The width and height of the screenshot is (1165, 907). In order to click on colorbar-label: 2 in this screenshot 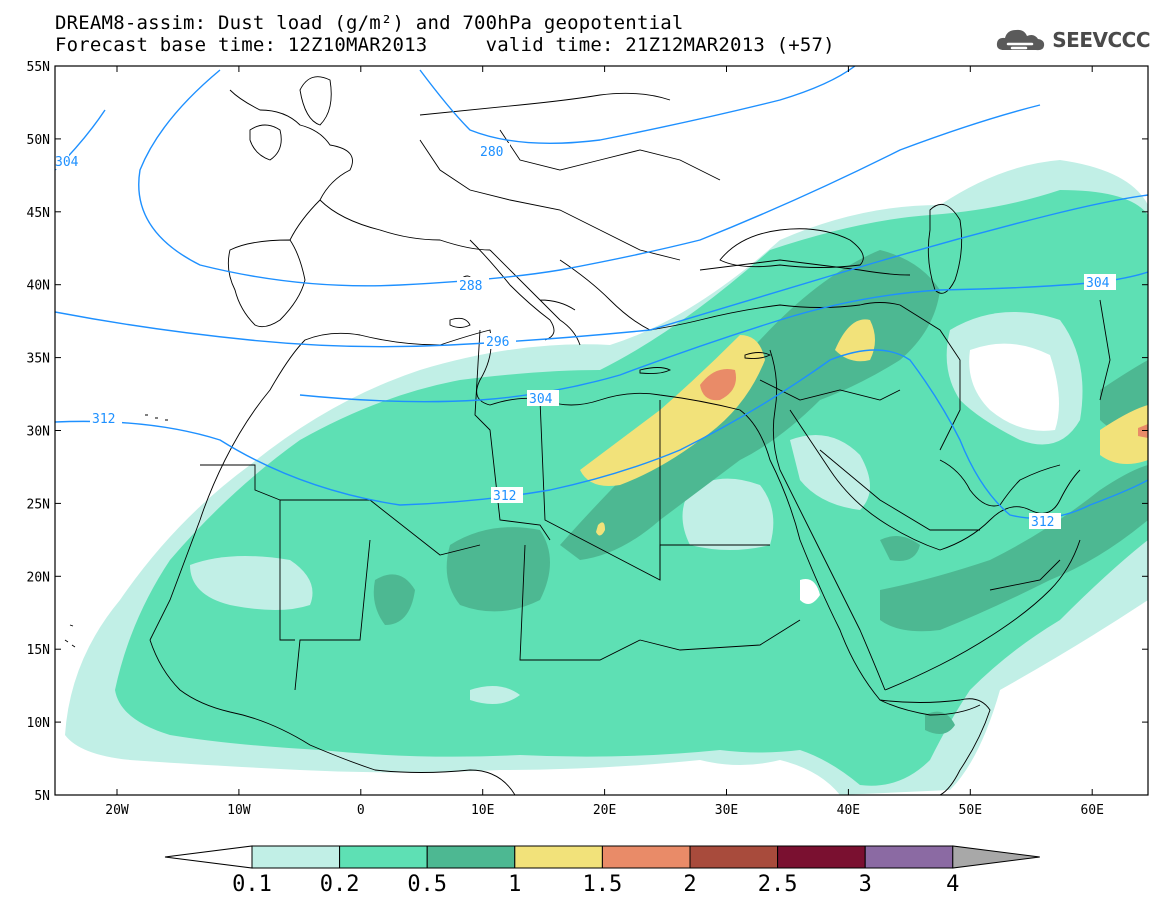, I will do `click(690, 884)`.